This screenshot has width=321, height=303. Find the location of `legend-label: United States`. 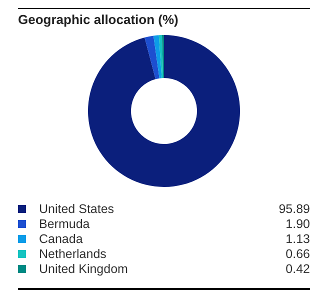

legend-label: United States is located at coordinates (77, 209).